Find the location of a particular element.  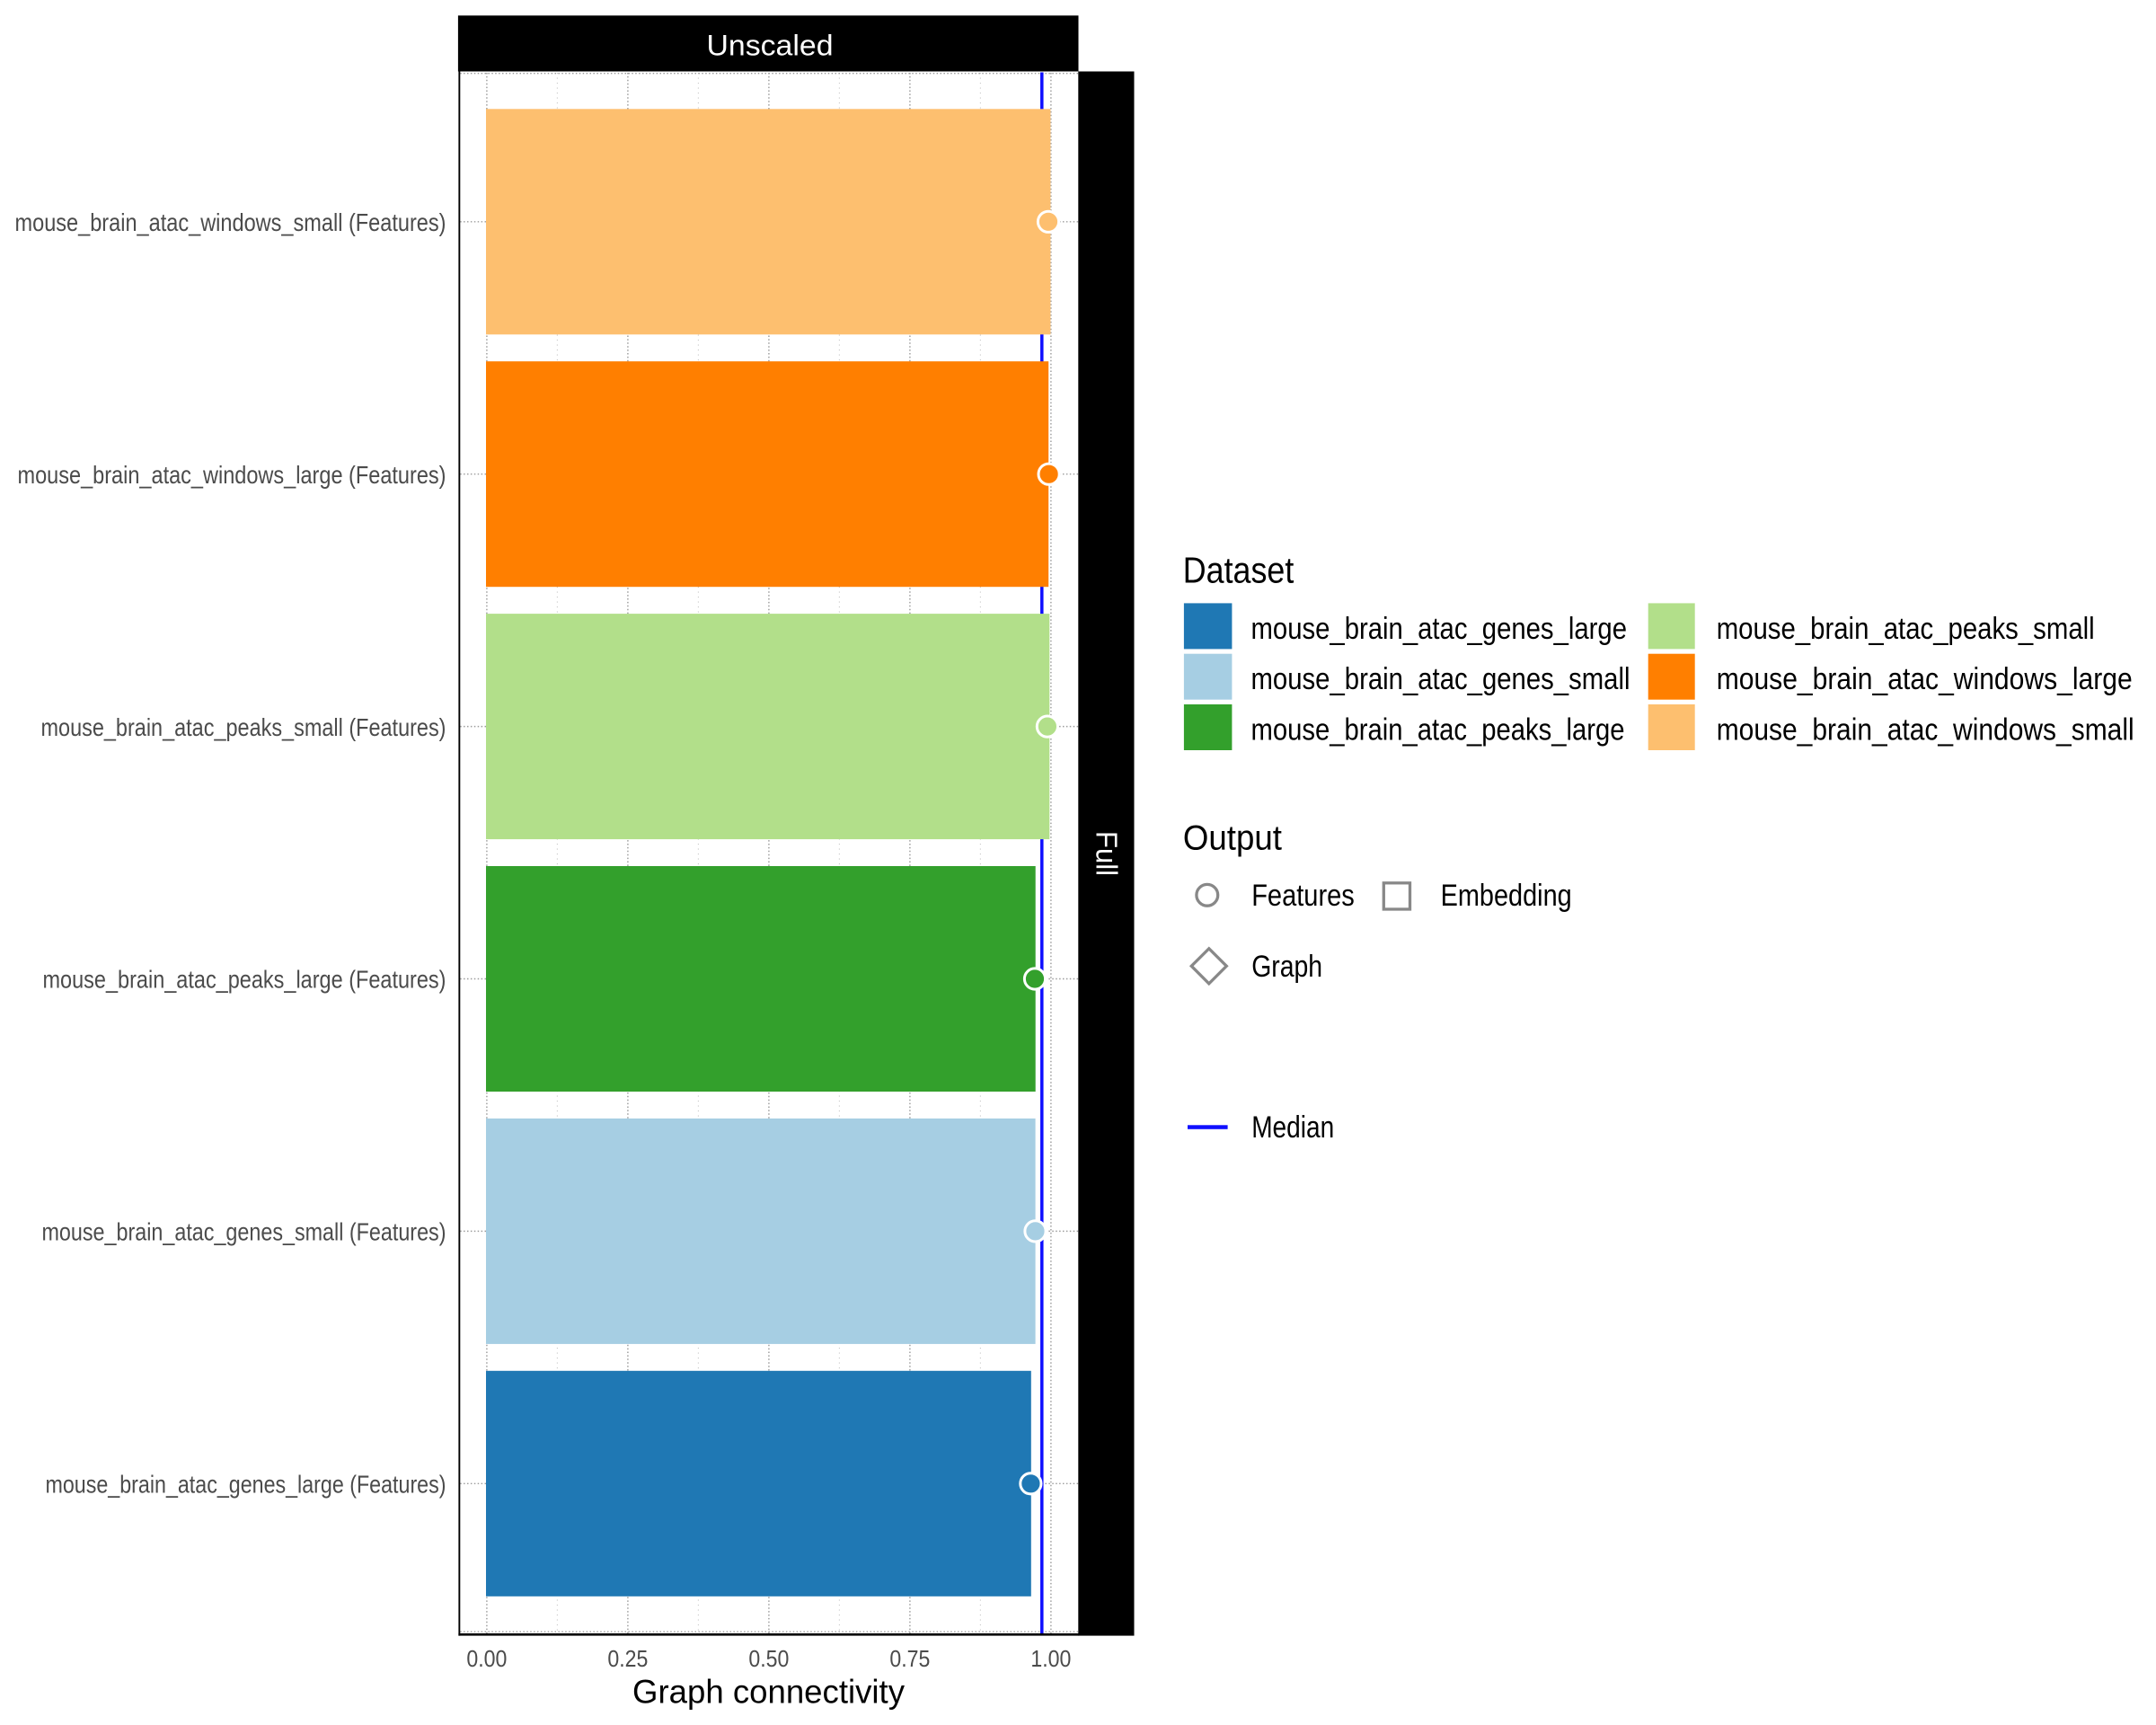

svg-text: mouse_brain_atac_windows_small is located at coordinates (1925, 730).